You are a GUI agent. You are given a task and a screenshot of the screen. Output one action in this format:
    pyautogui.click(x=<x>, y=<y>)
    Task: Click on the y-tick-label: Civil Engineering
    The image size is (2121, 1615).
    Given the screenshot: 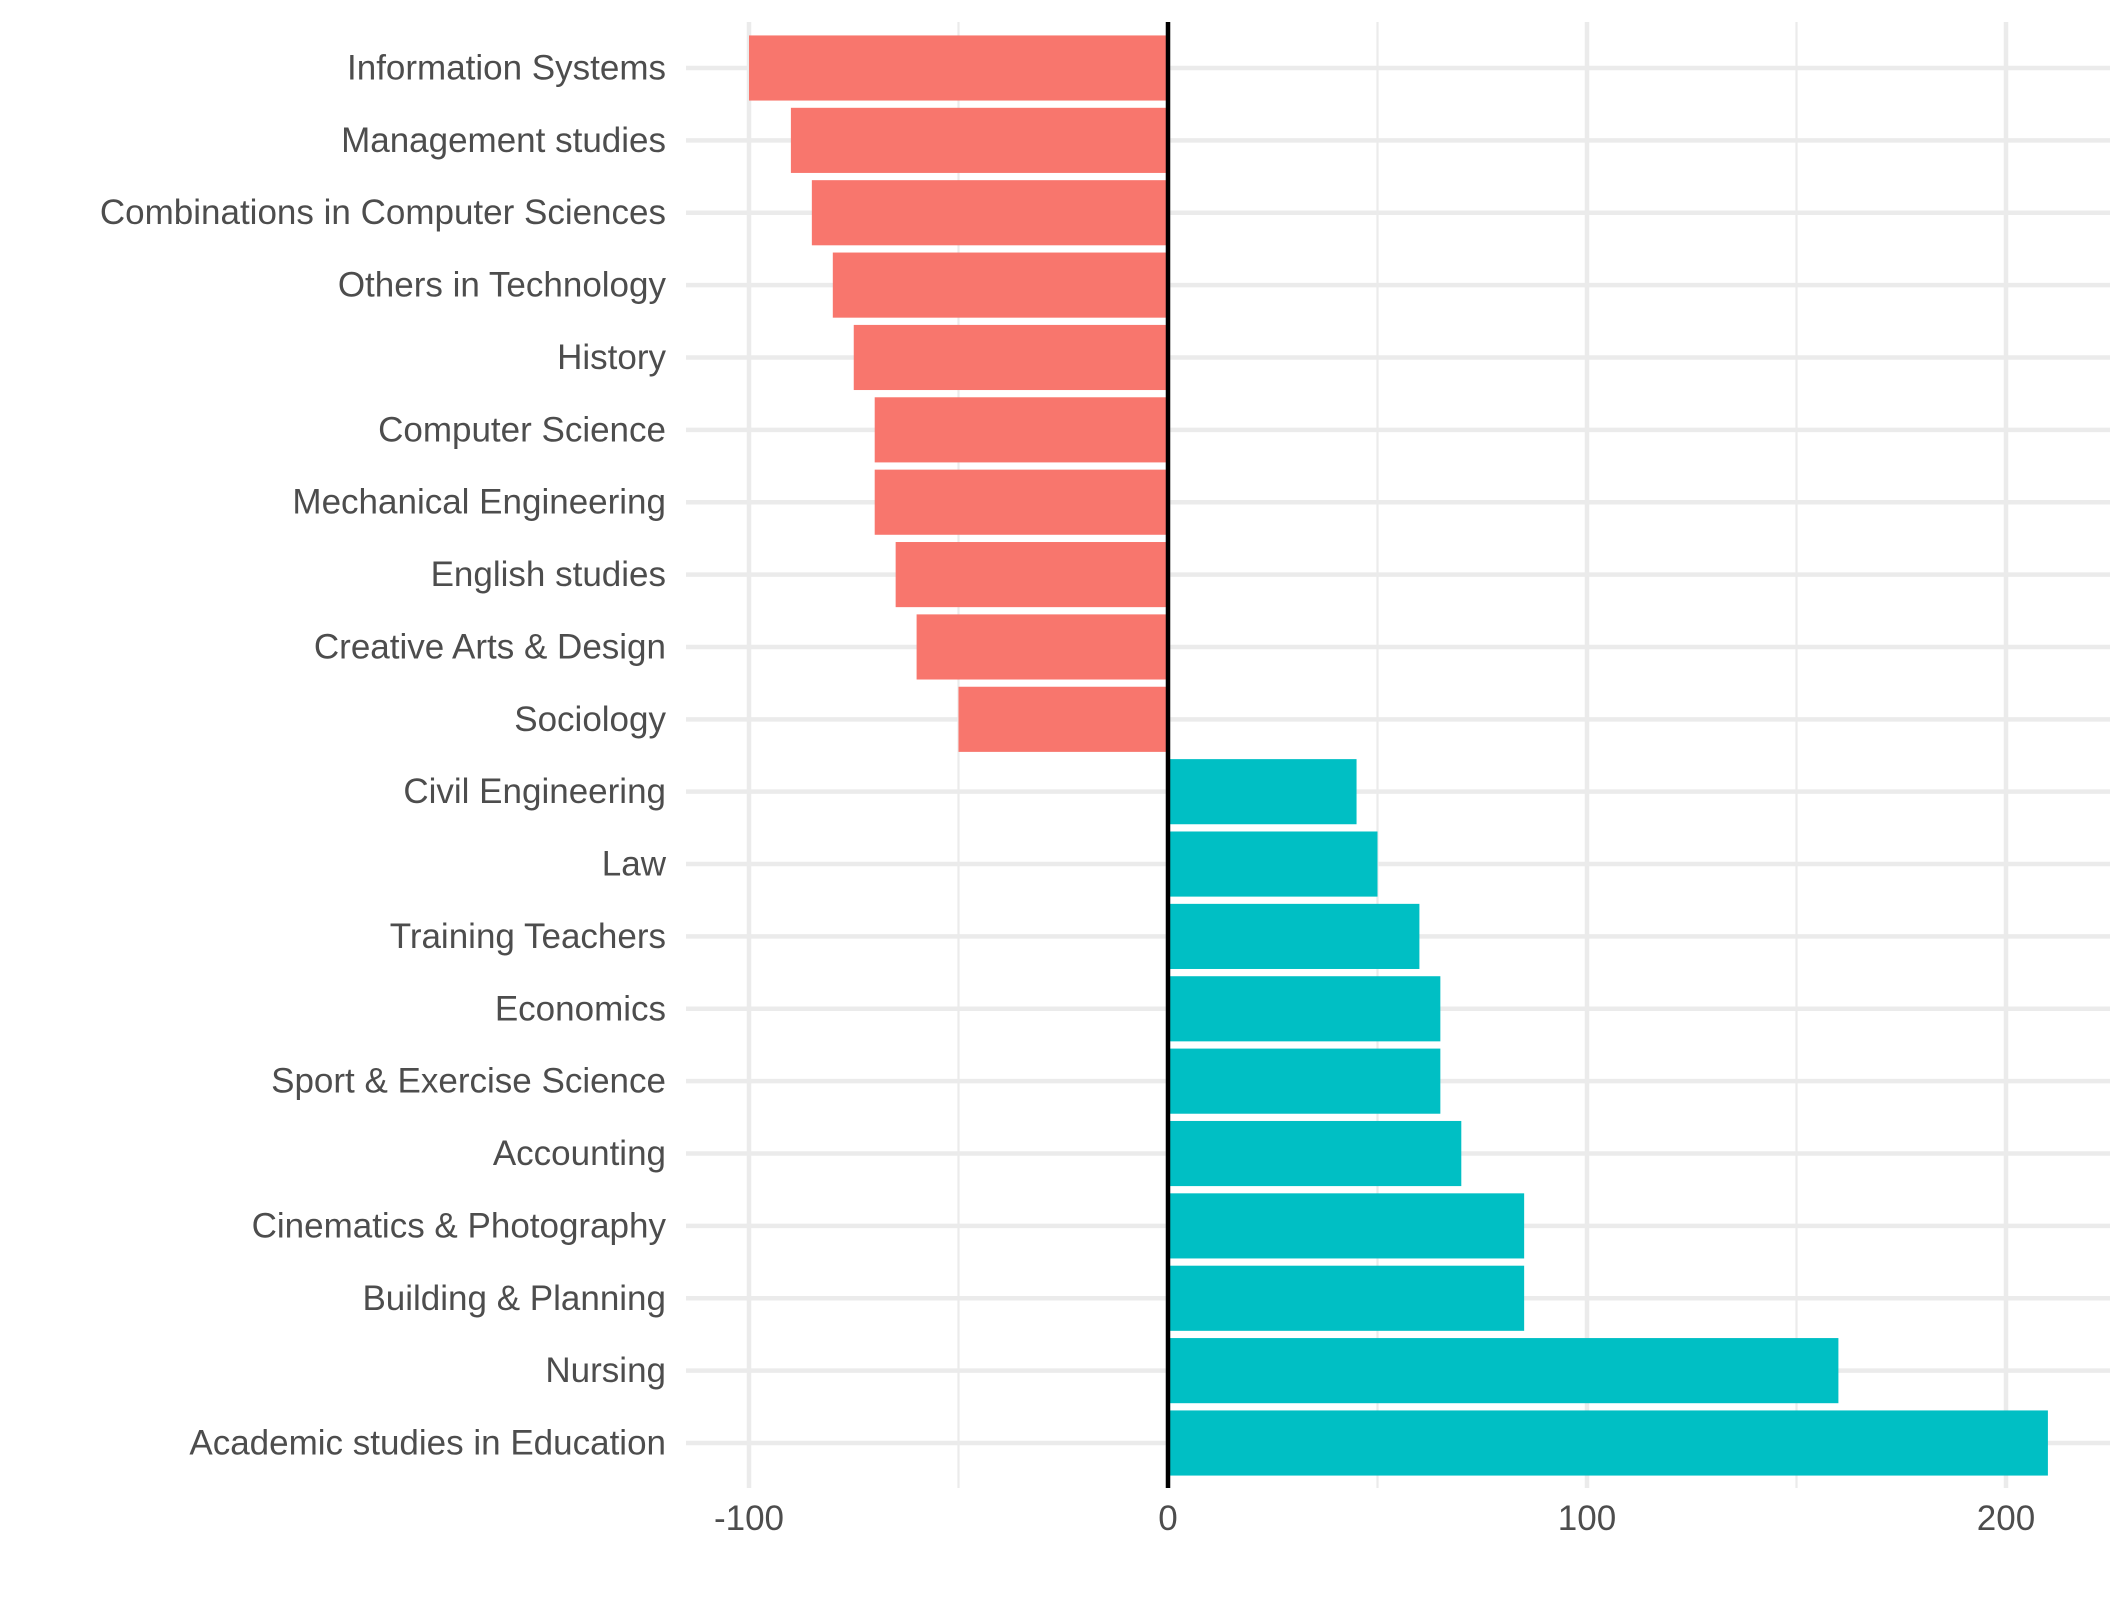 What is the action you would take?
    pyautogui.click(x=534, y=791)
    